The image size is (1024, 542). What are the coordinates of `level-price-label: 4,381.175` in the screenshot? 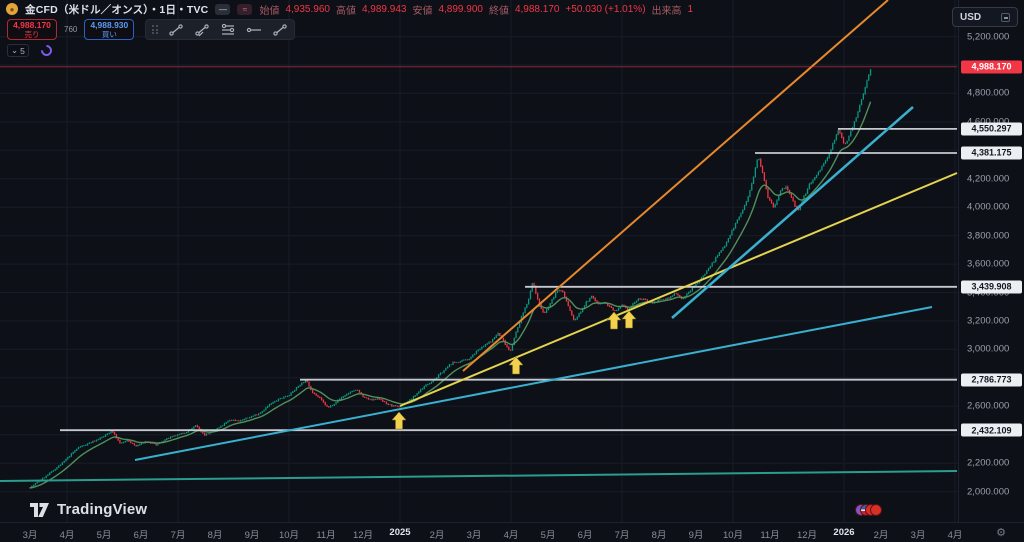 It's located at (991, 153).